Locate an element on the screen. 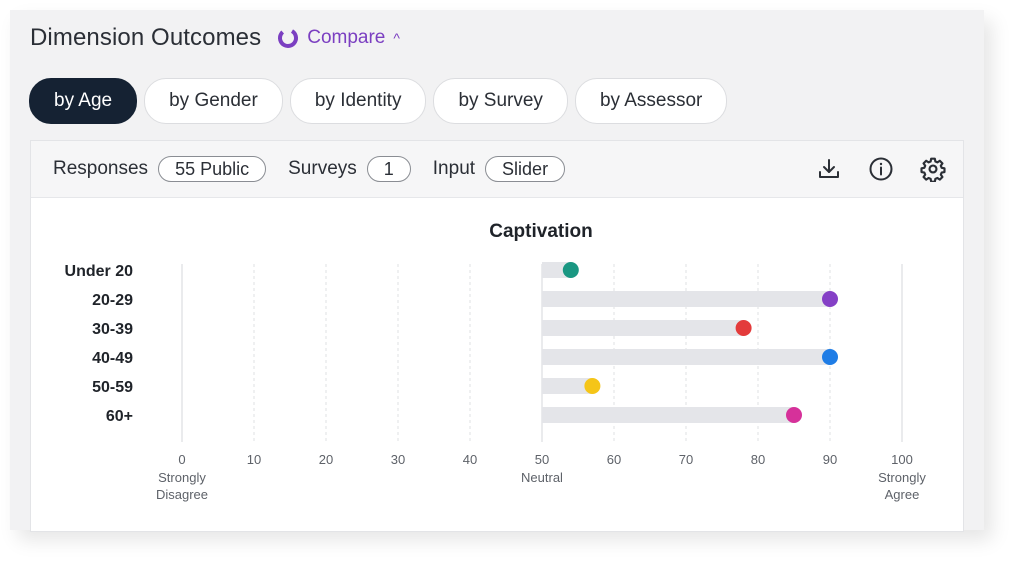 The image size is (1024, 572). input-label: Input is located at coordinates (454, 168).